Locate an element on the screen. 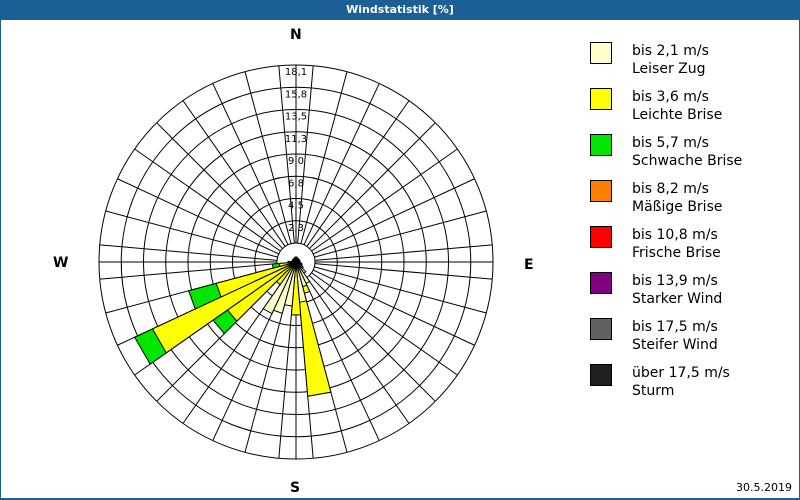 The width and height of the screenshot is (800, 500). radial-tick-label: 6,8 is located at coordinates (296, 183).